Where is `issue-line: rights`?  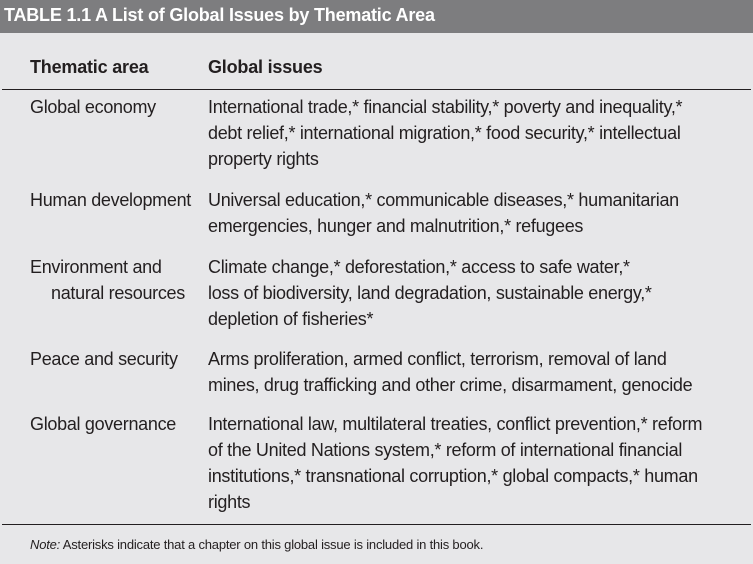 issue-line: rights is located at coordinates (229, 502).